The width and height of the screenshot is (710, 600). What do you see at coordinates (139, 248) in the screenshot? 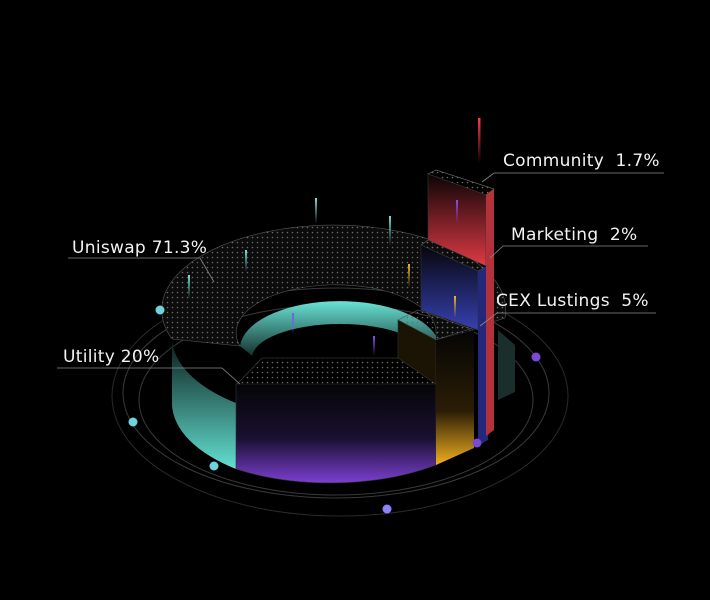
I see `label-uniswap: Uniswap 71.3%` at bounding box center [139, 248].